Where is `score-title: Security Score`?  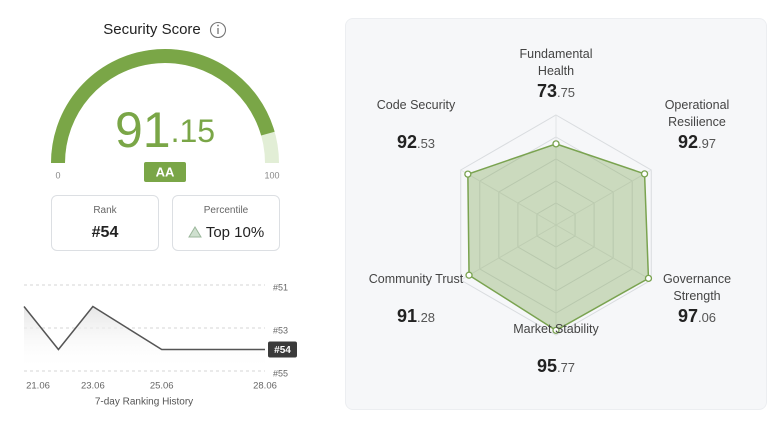 score-title: Security Score is located at coordinates (152, 29).